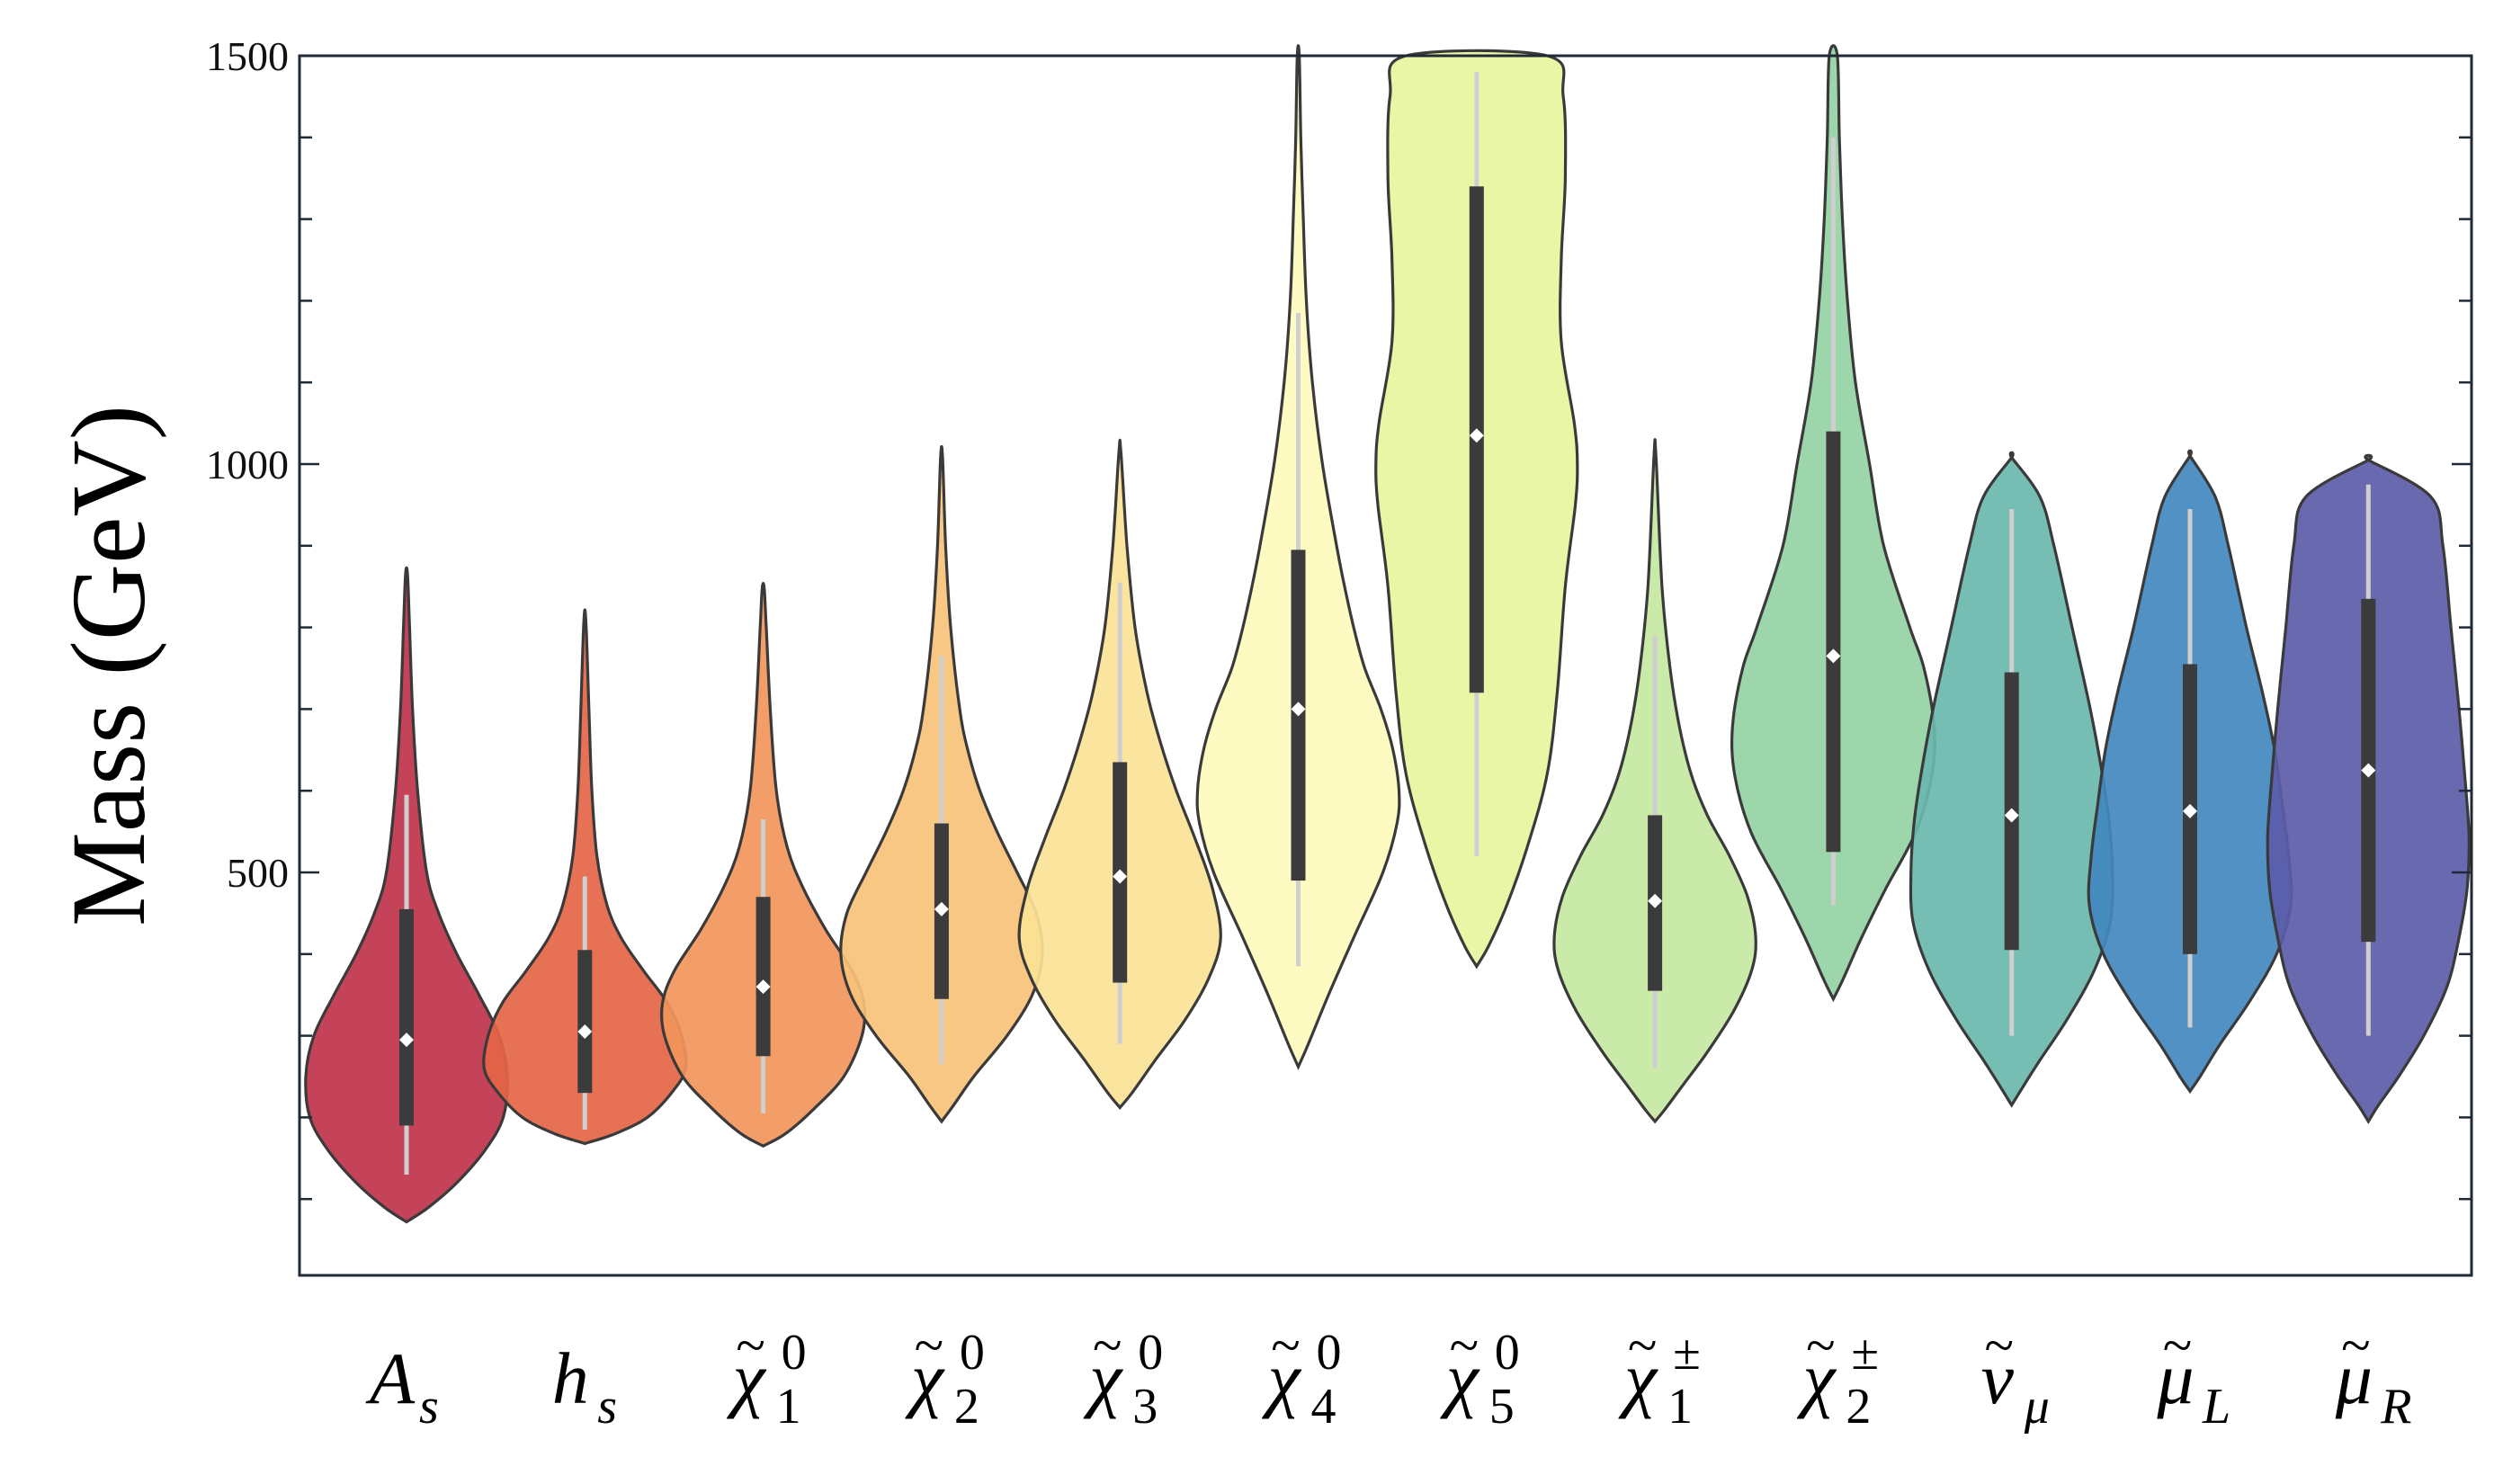 This screenshot has height=1484, width=2512. What do you see at coordinates (2395, 1407) in the screenshot?
I see `category-label-sub: R` at bounding box center [2395, 1407].